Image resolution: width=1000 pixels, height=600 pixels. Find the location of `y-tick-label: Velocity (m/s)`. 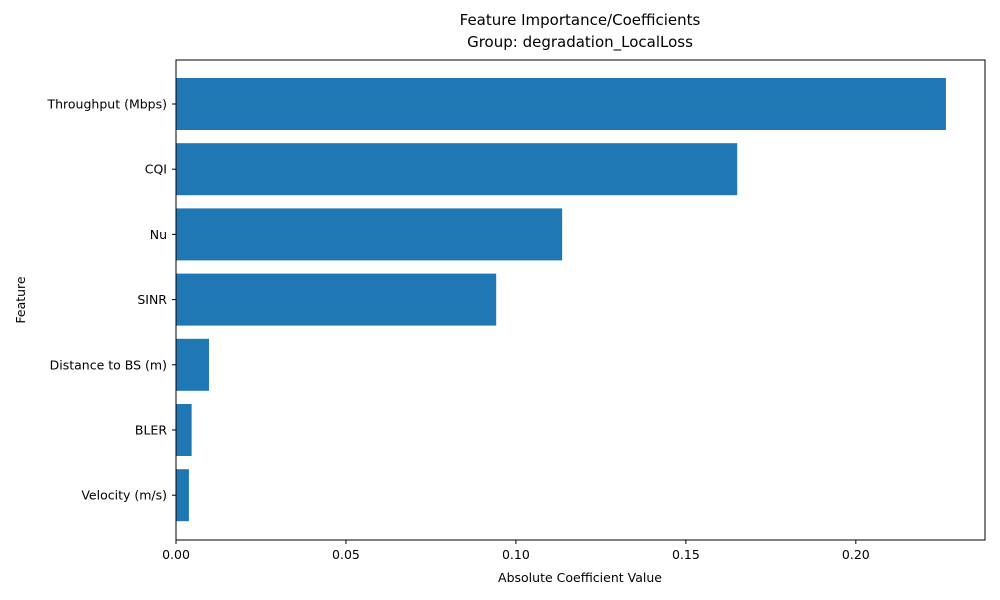

y-tick-label: Velocity (m/s) is located at coordinates (124, 495).